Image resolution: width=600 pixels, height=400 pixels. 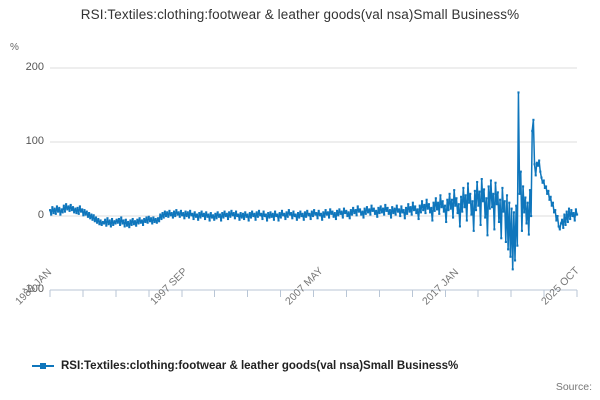 I want to click on y-axis-tick-label: 0, so click(x=40, y=215).